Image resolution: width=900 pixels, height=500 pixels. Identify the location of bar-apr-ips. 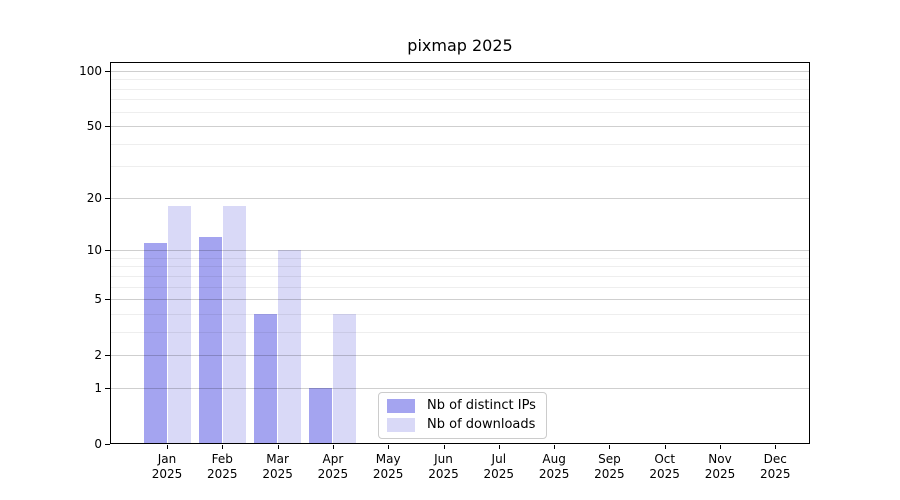
(321, 415).